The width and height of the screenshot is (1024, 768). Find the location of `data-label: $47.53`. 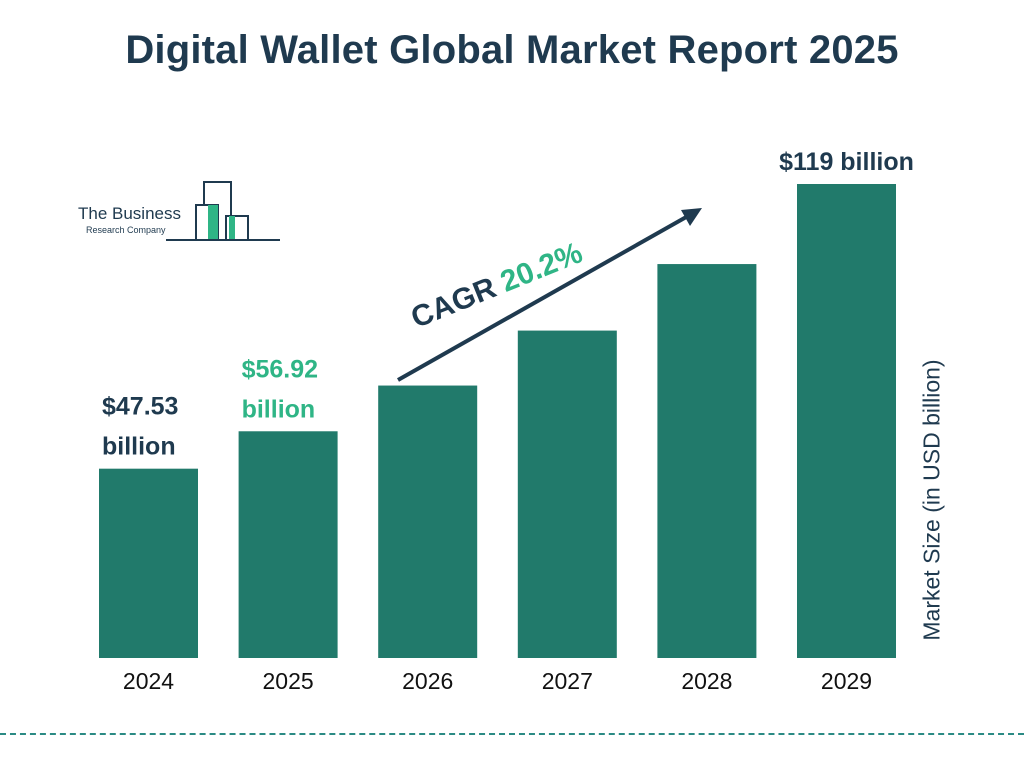

data-label: $47.53 is located at coordinates (140, 407).